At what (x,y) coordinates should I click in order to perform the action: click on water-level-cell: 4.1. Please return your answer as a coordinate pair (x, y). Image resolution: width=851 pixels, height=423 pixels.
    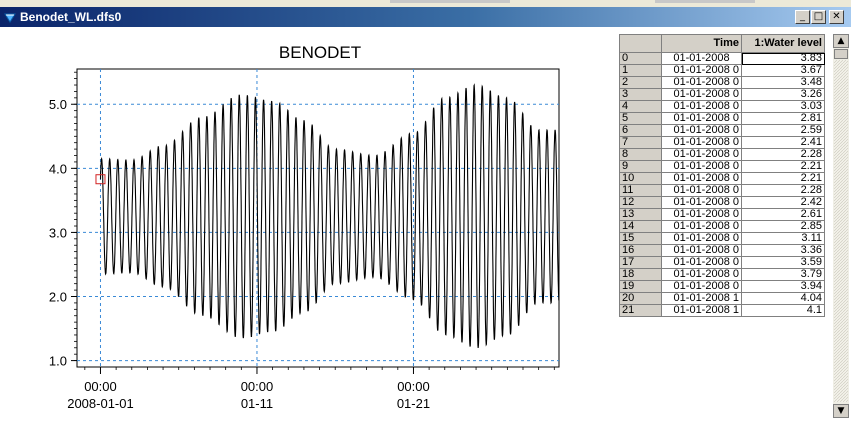
    Looking at the image, I should click on (783, 310).